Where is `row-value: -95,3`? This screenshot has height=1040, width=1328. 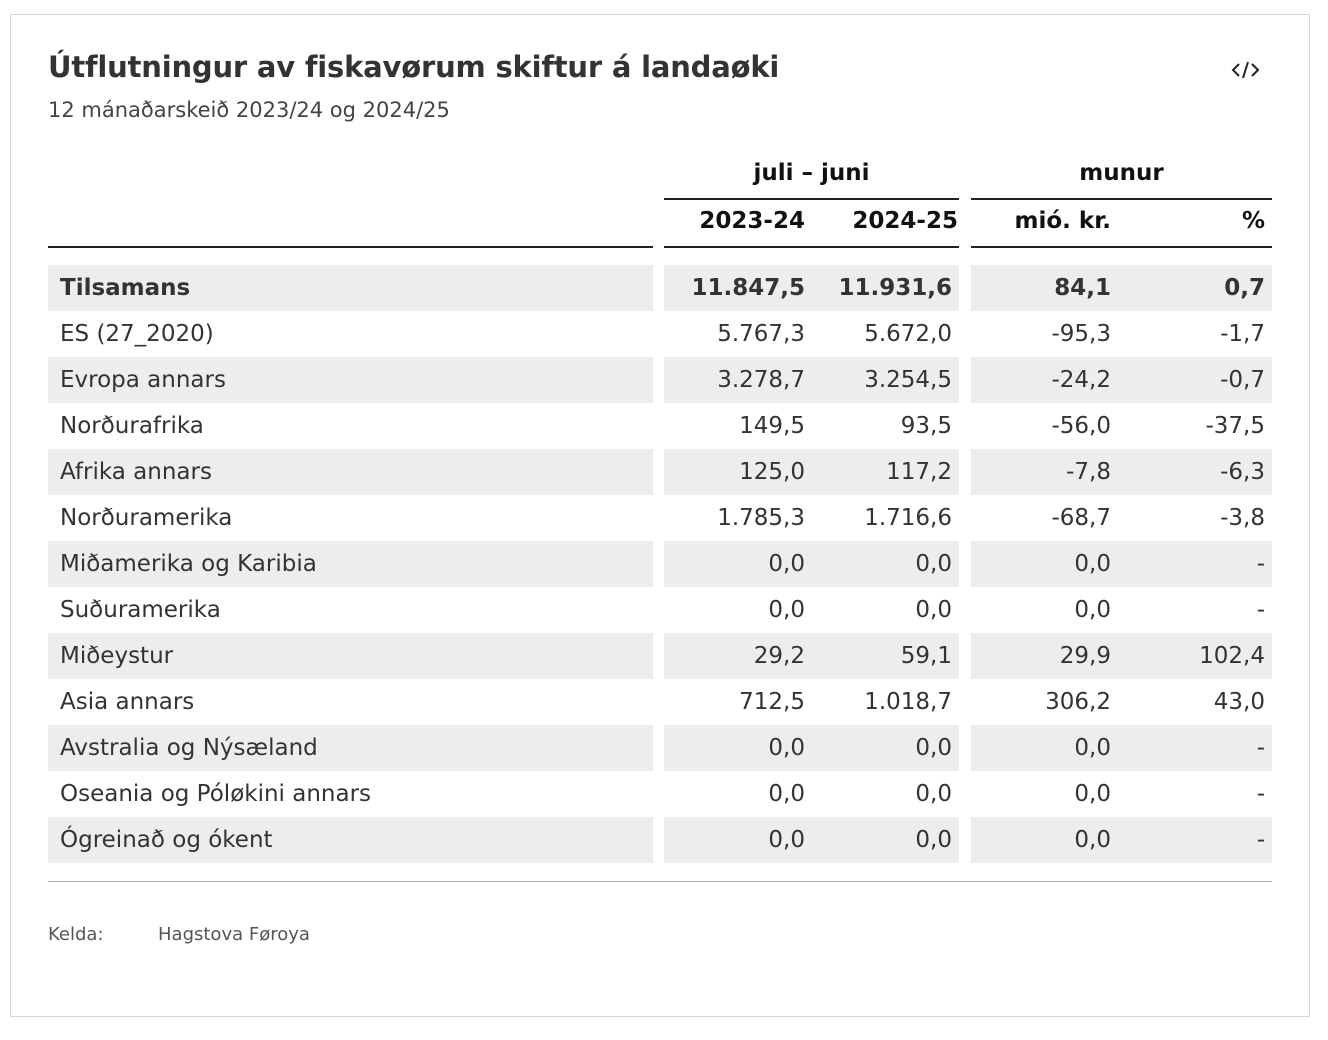
row-value: -95,3 is located at coordinates (1081, 334).